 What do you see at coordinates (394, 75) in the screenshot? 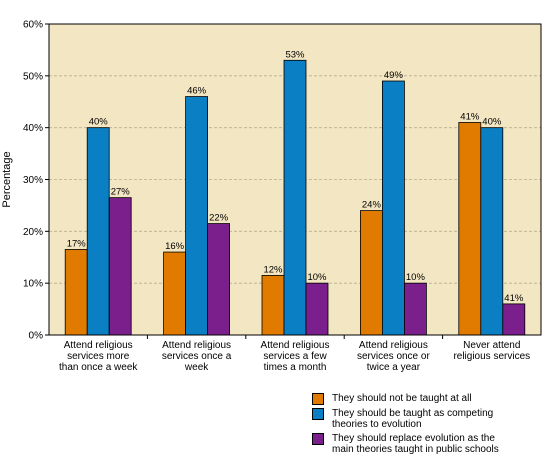
I see `data-label: 49%` at bounding box center [394, 75].